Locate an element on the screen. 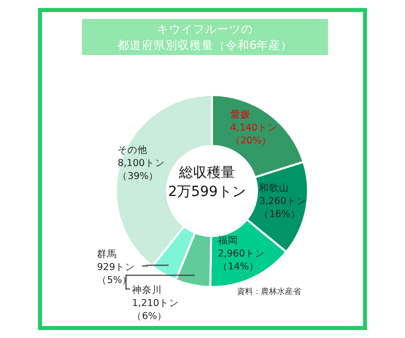  data-label: 4,140トン（20%） is located at coordinates (254, 134).